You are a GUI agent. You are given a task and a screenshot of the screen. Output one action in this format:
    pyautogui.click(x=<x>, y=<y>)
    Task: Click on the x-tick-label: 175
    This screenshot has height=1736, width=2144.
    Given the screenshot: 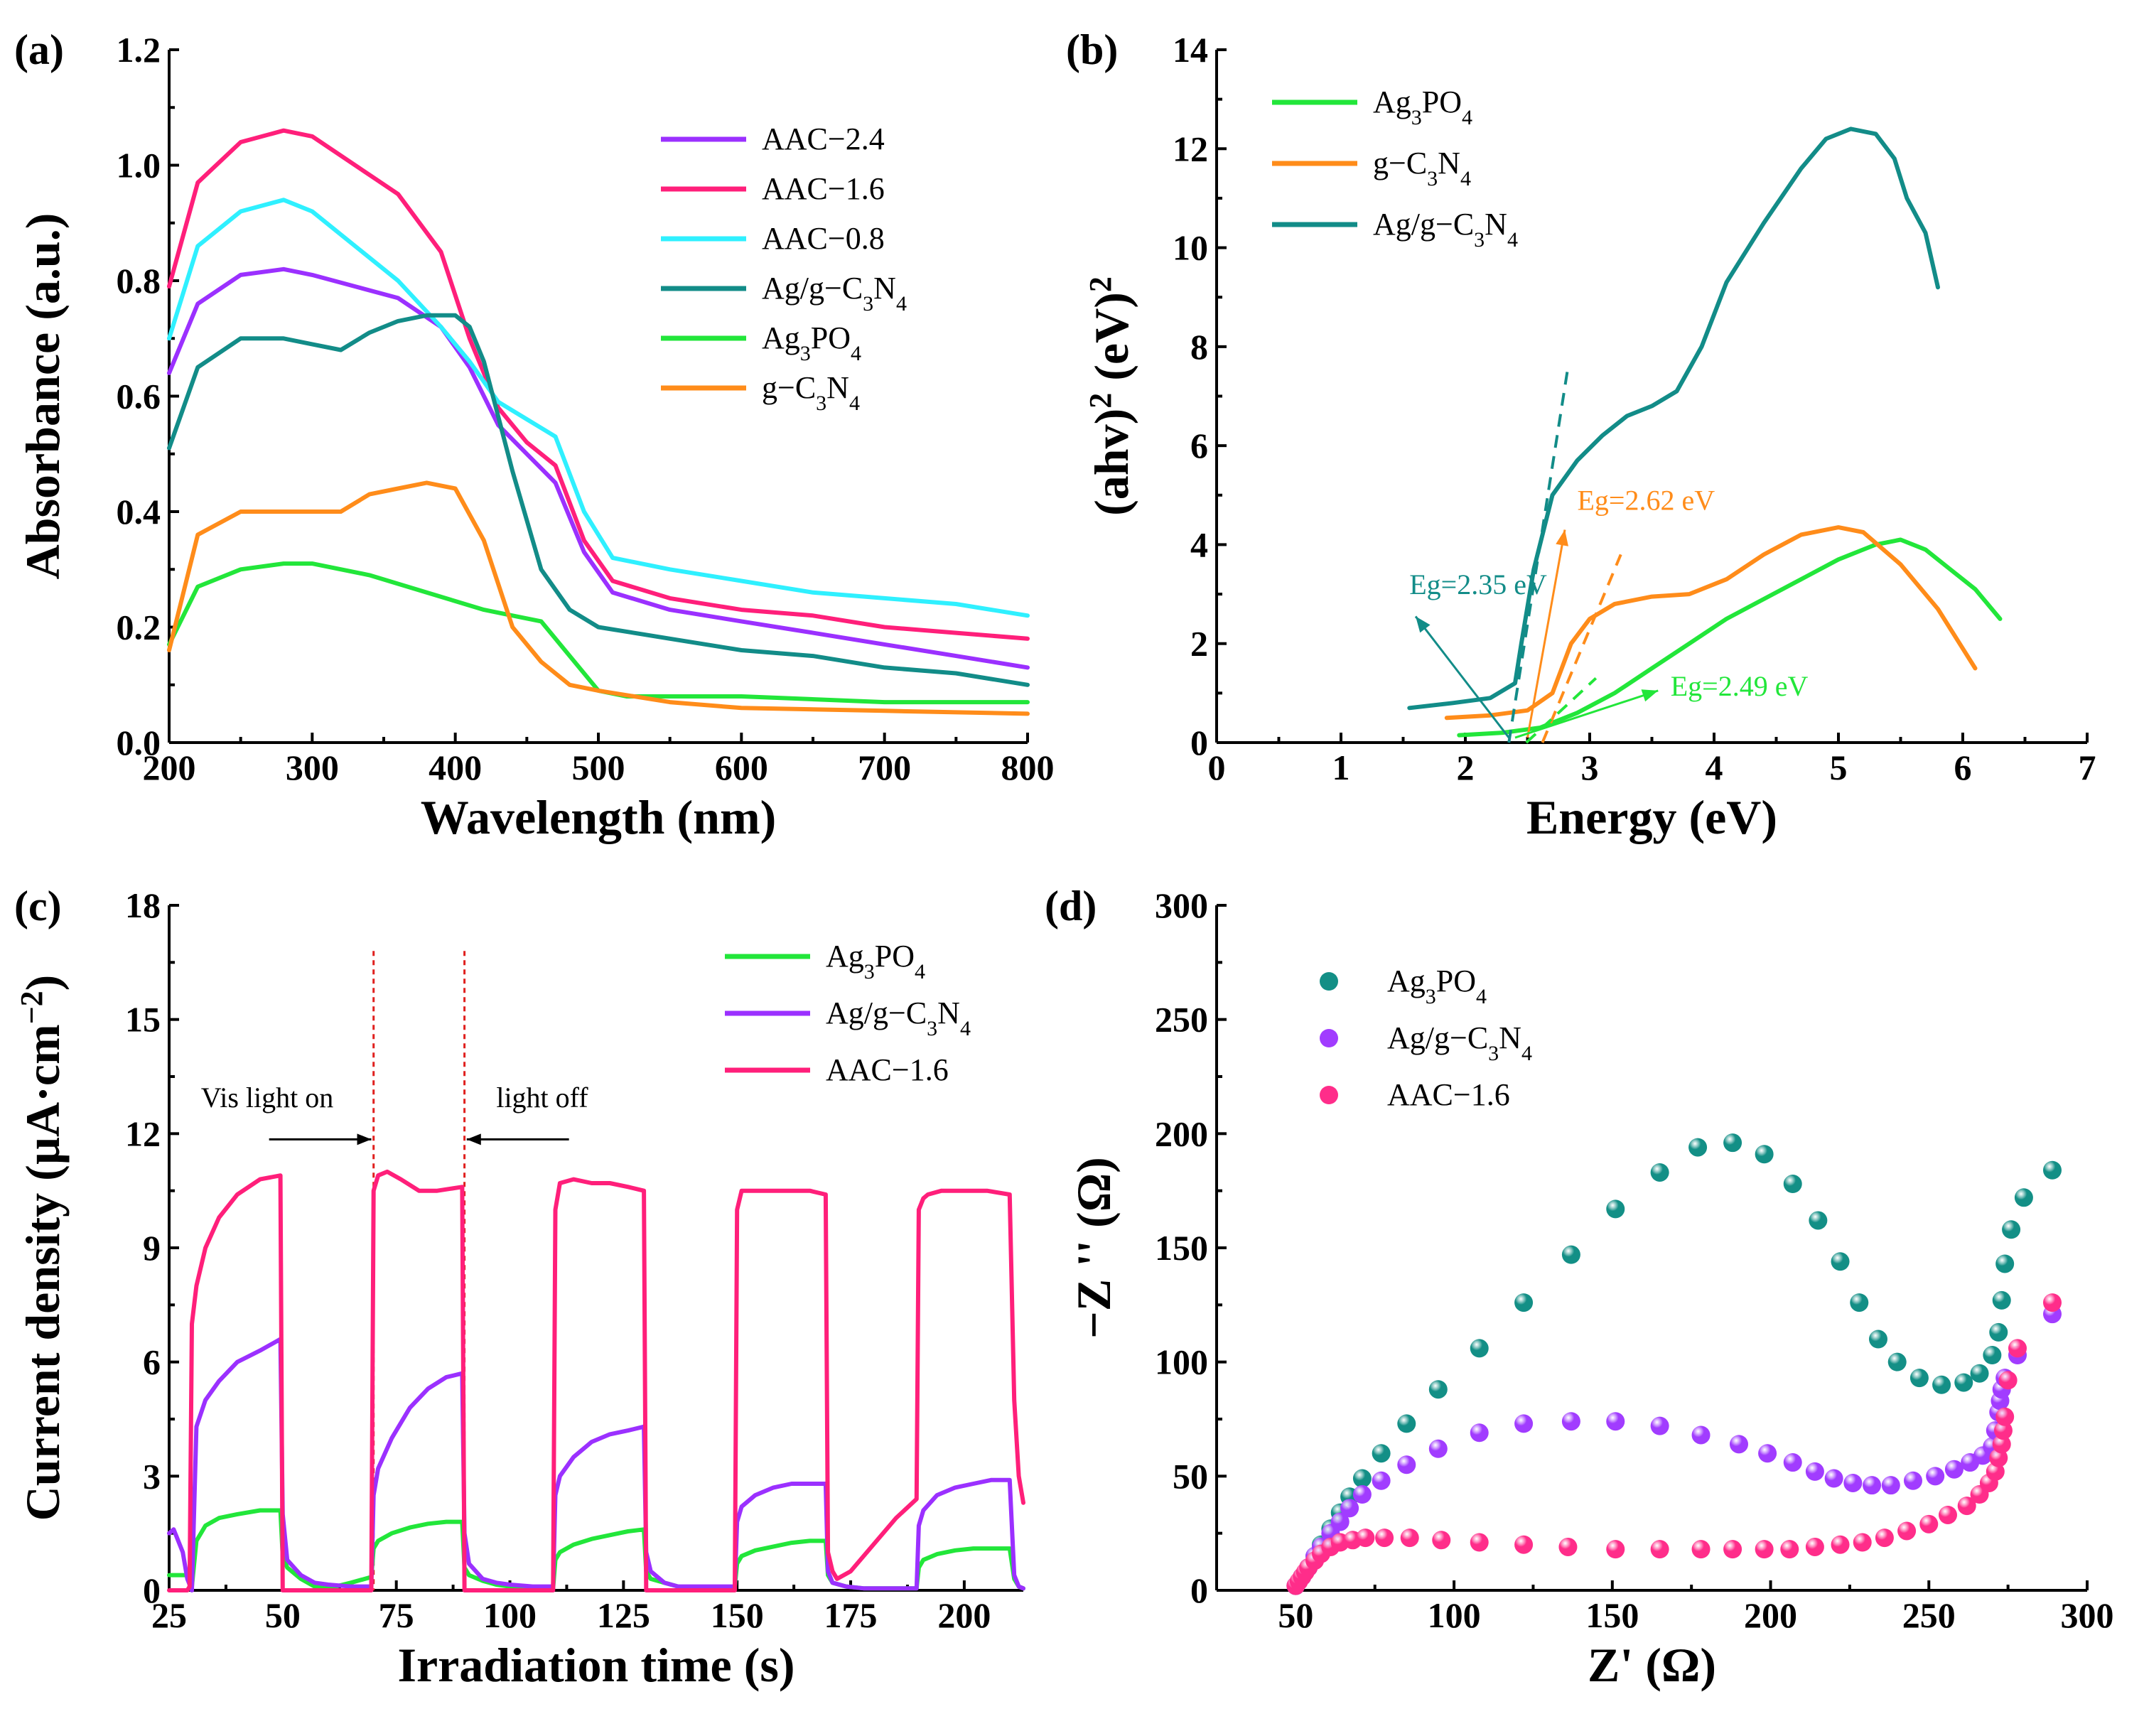 What is the action you would take?
    pyautogui.click(x=851, y=1615)
    